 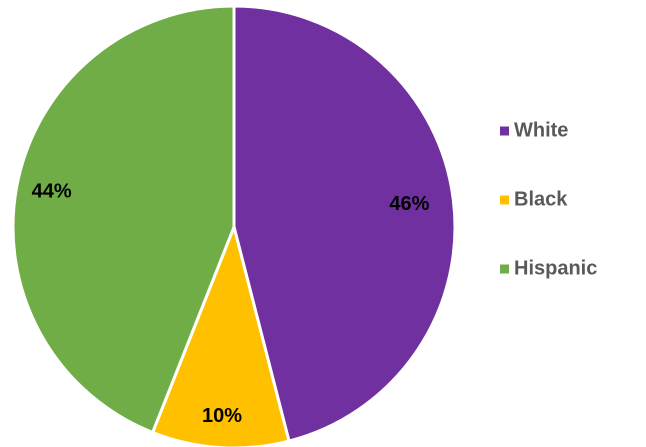 I want to click on legend-swatch-hispanic, so click(x=504, y=269).